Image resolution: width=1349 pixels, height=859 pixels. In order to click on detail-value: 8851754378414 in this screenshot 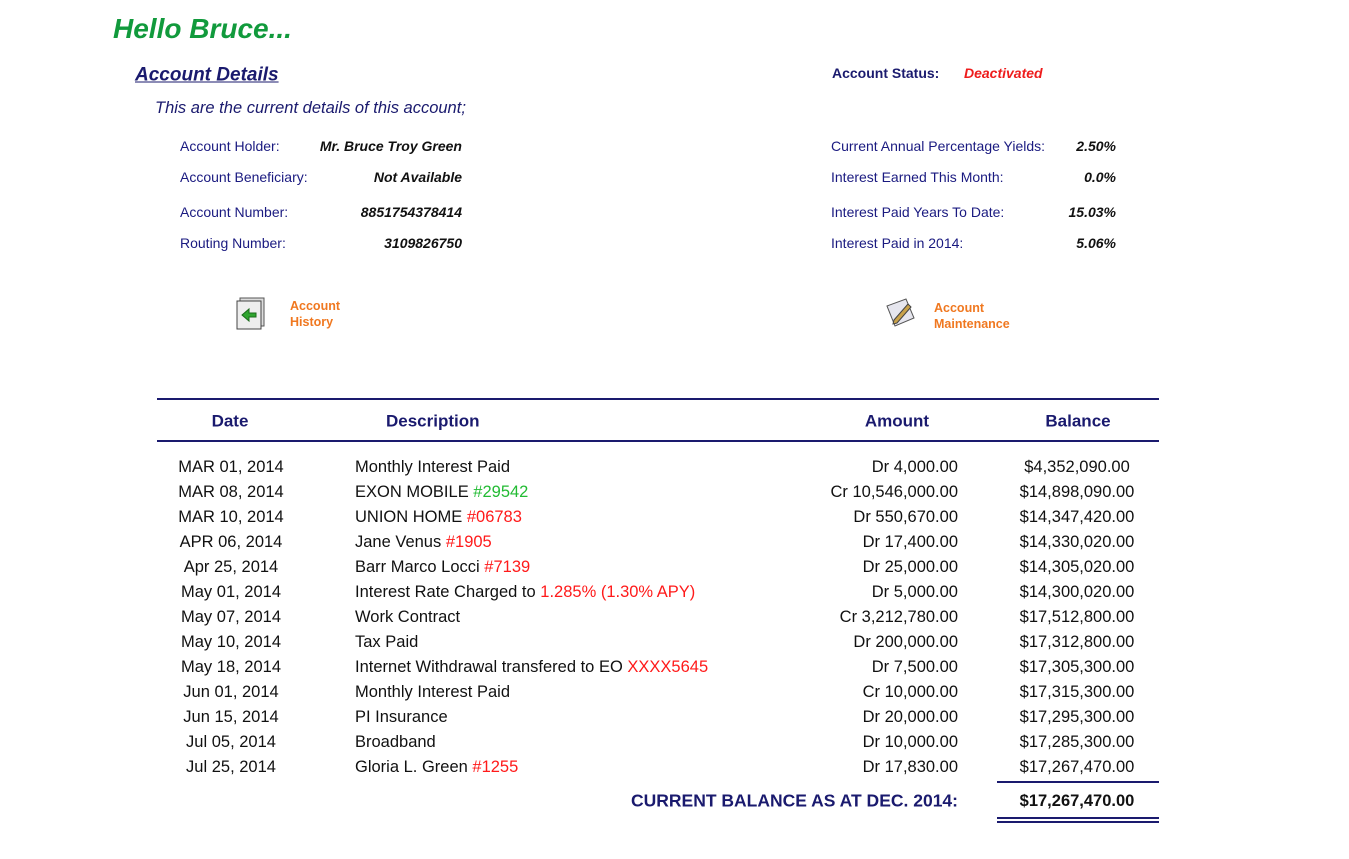, I will do `click(411, 212)`.